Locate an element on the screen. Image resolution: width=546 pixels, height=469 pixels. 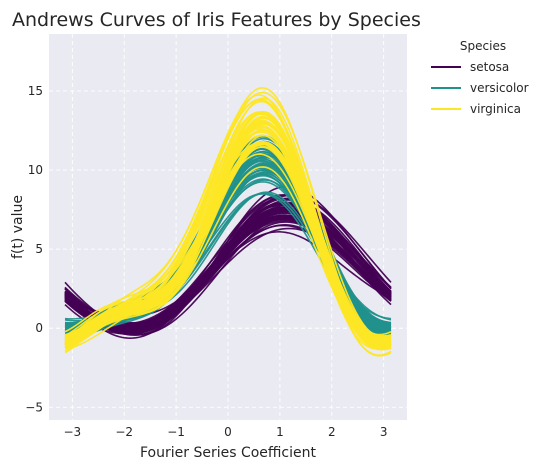
y-tick-label: 5 is located at coordinates (39, 249).